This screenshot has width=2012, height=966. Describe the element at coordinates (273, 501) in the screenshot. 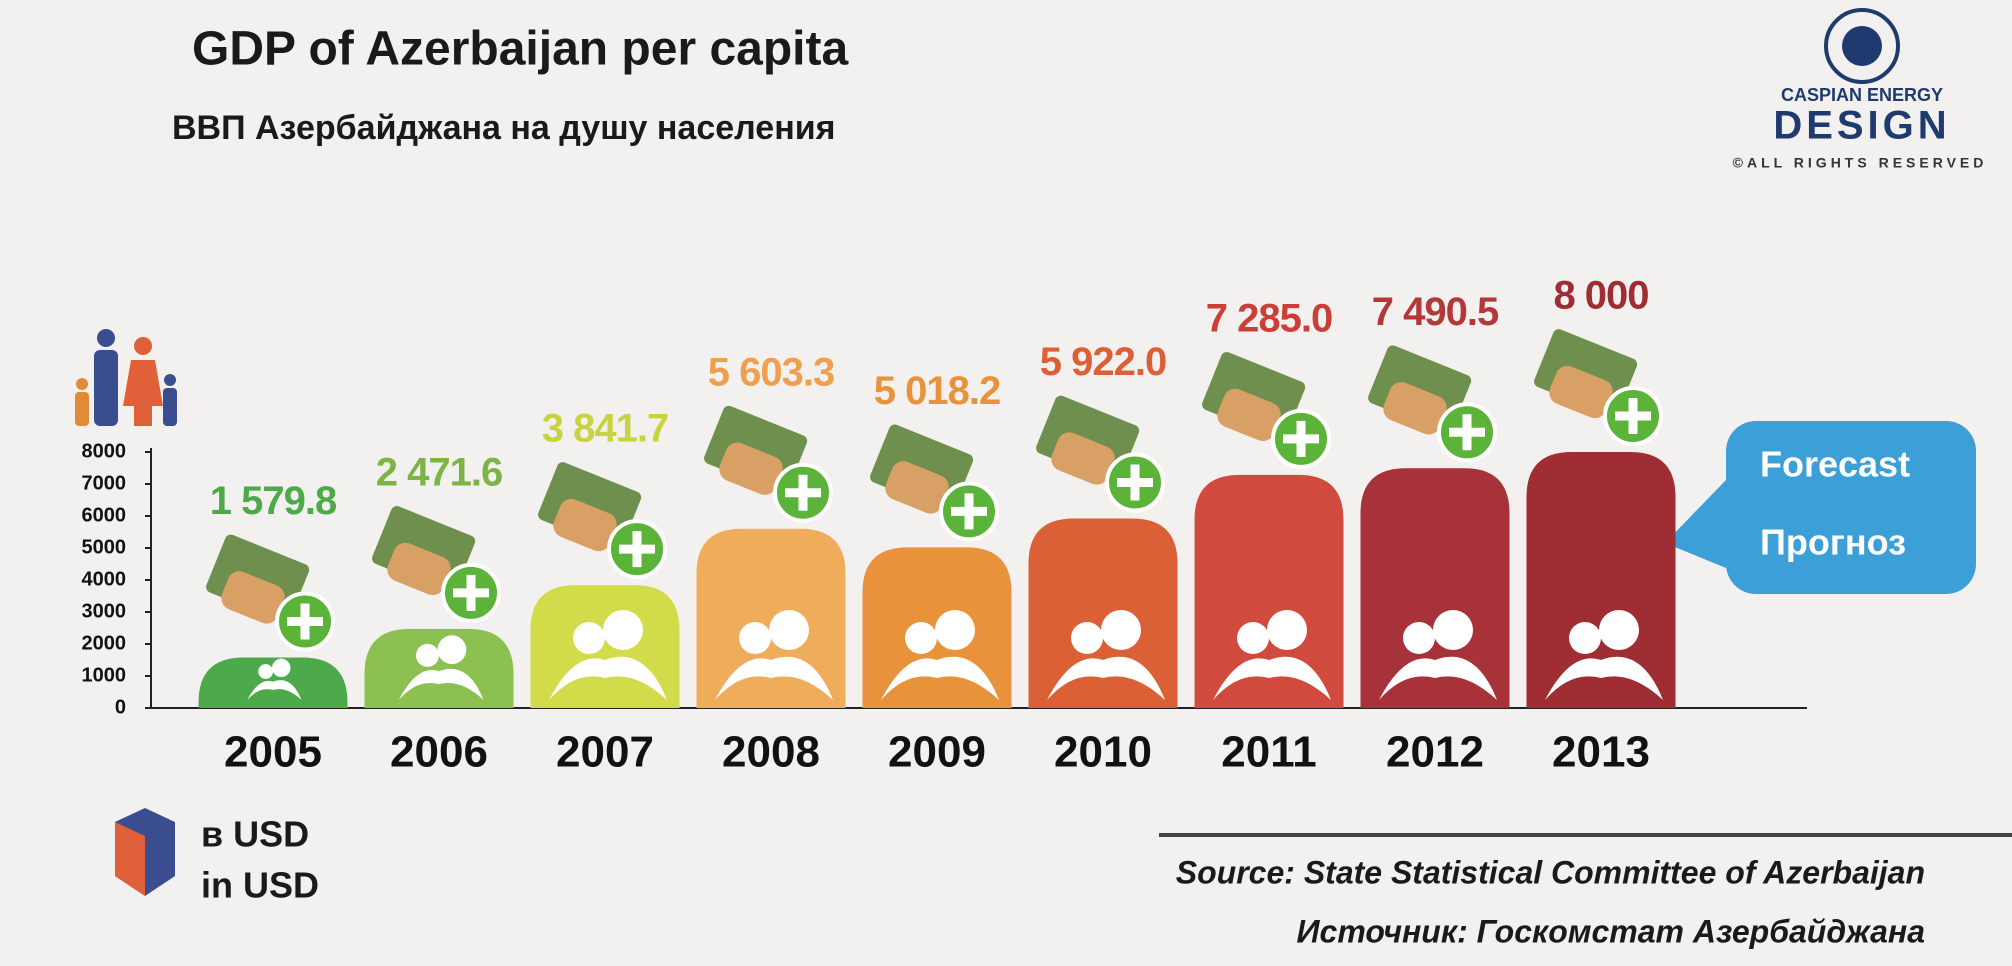

I see `value-label: 1 579.8` at that location.